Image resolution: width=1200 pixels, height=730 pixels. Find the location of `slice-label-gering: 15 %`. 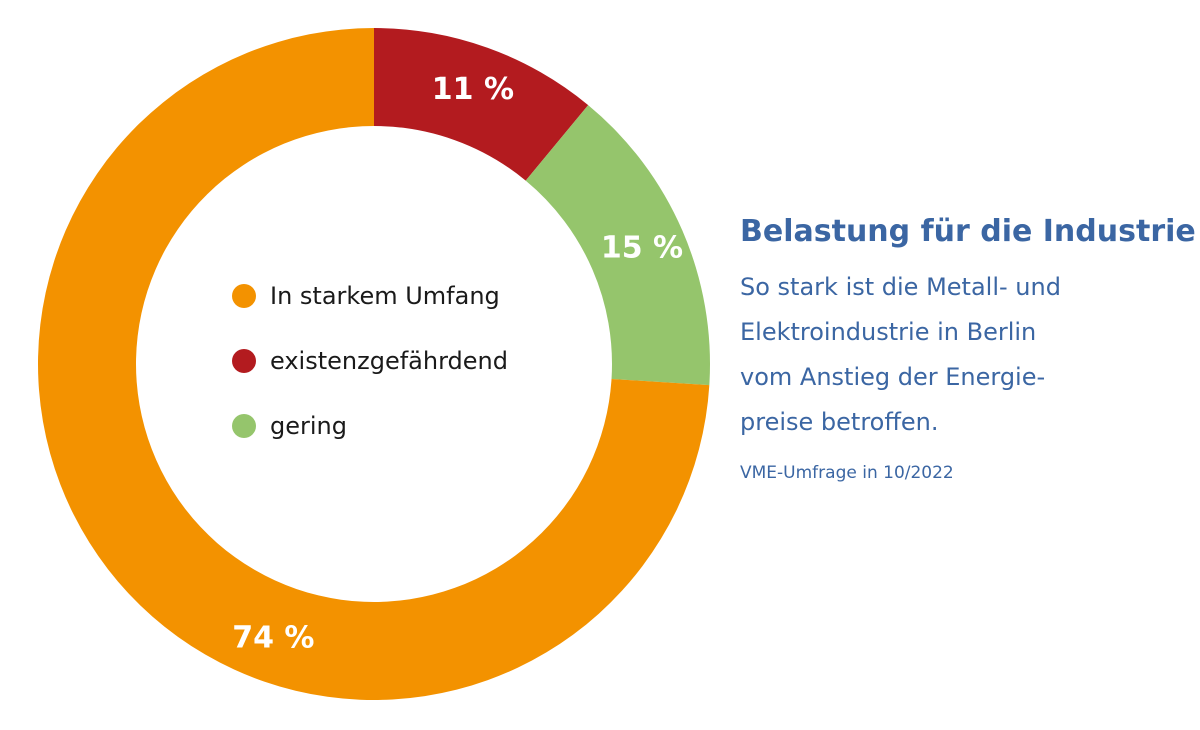

slice-label-gering: 15 % is located at coordinates (642, 248).